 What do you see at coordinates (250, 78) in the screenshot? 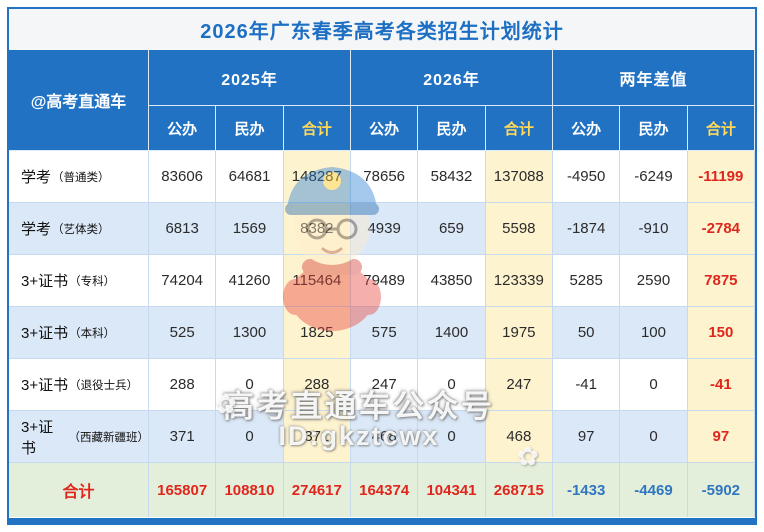
I see `col-group-2025: 2025年` at bounding box center [250, 78].